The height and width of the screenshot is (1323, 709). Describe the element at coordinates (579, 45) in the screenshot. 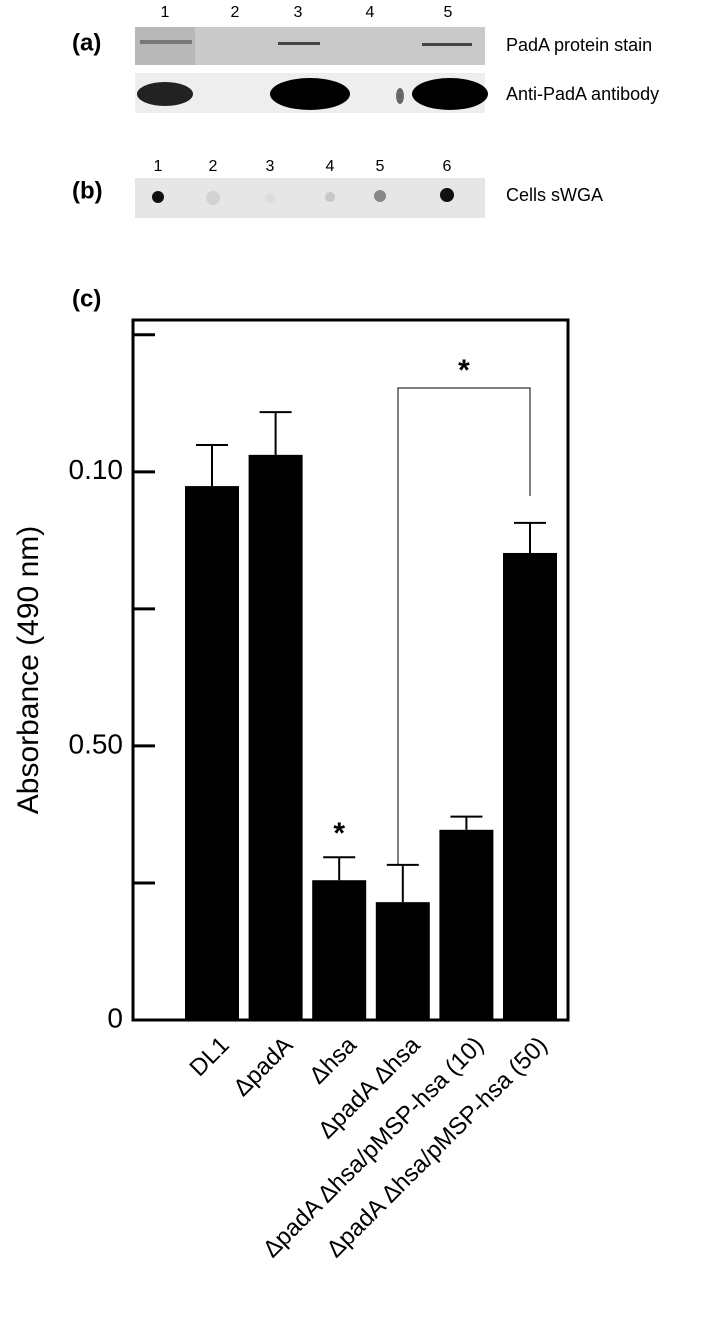

I see `blot-row-label: PadA protein stain` at that location.